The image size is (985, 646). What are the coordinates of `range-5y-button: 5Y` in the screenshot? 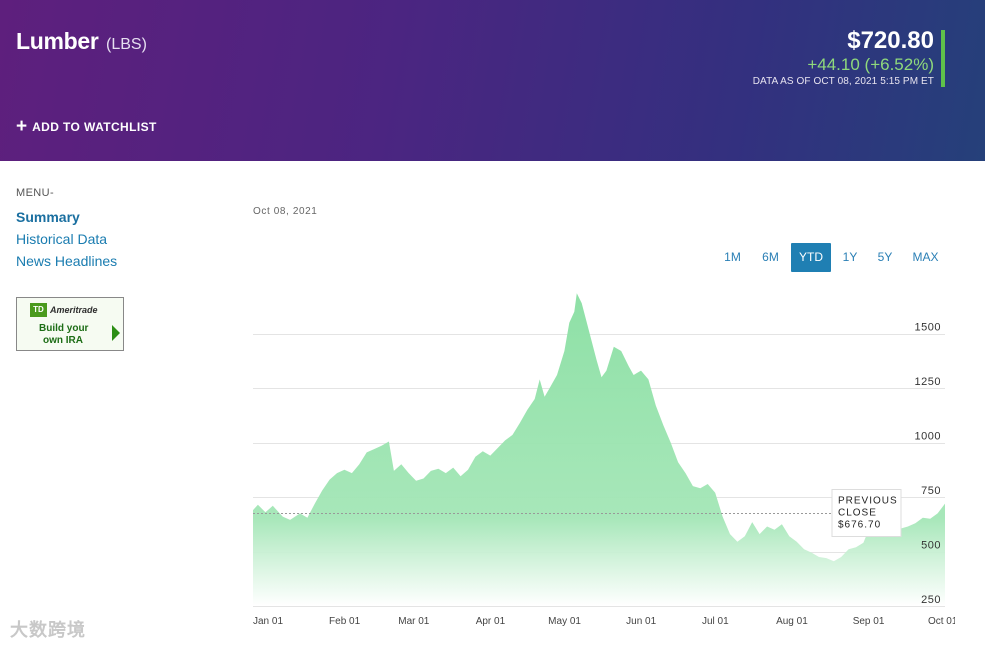 It's located at (885, 257).